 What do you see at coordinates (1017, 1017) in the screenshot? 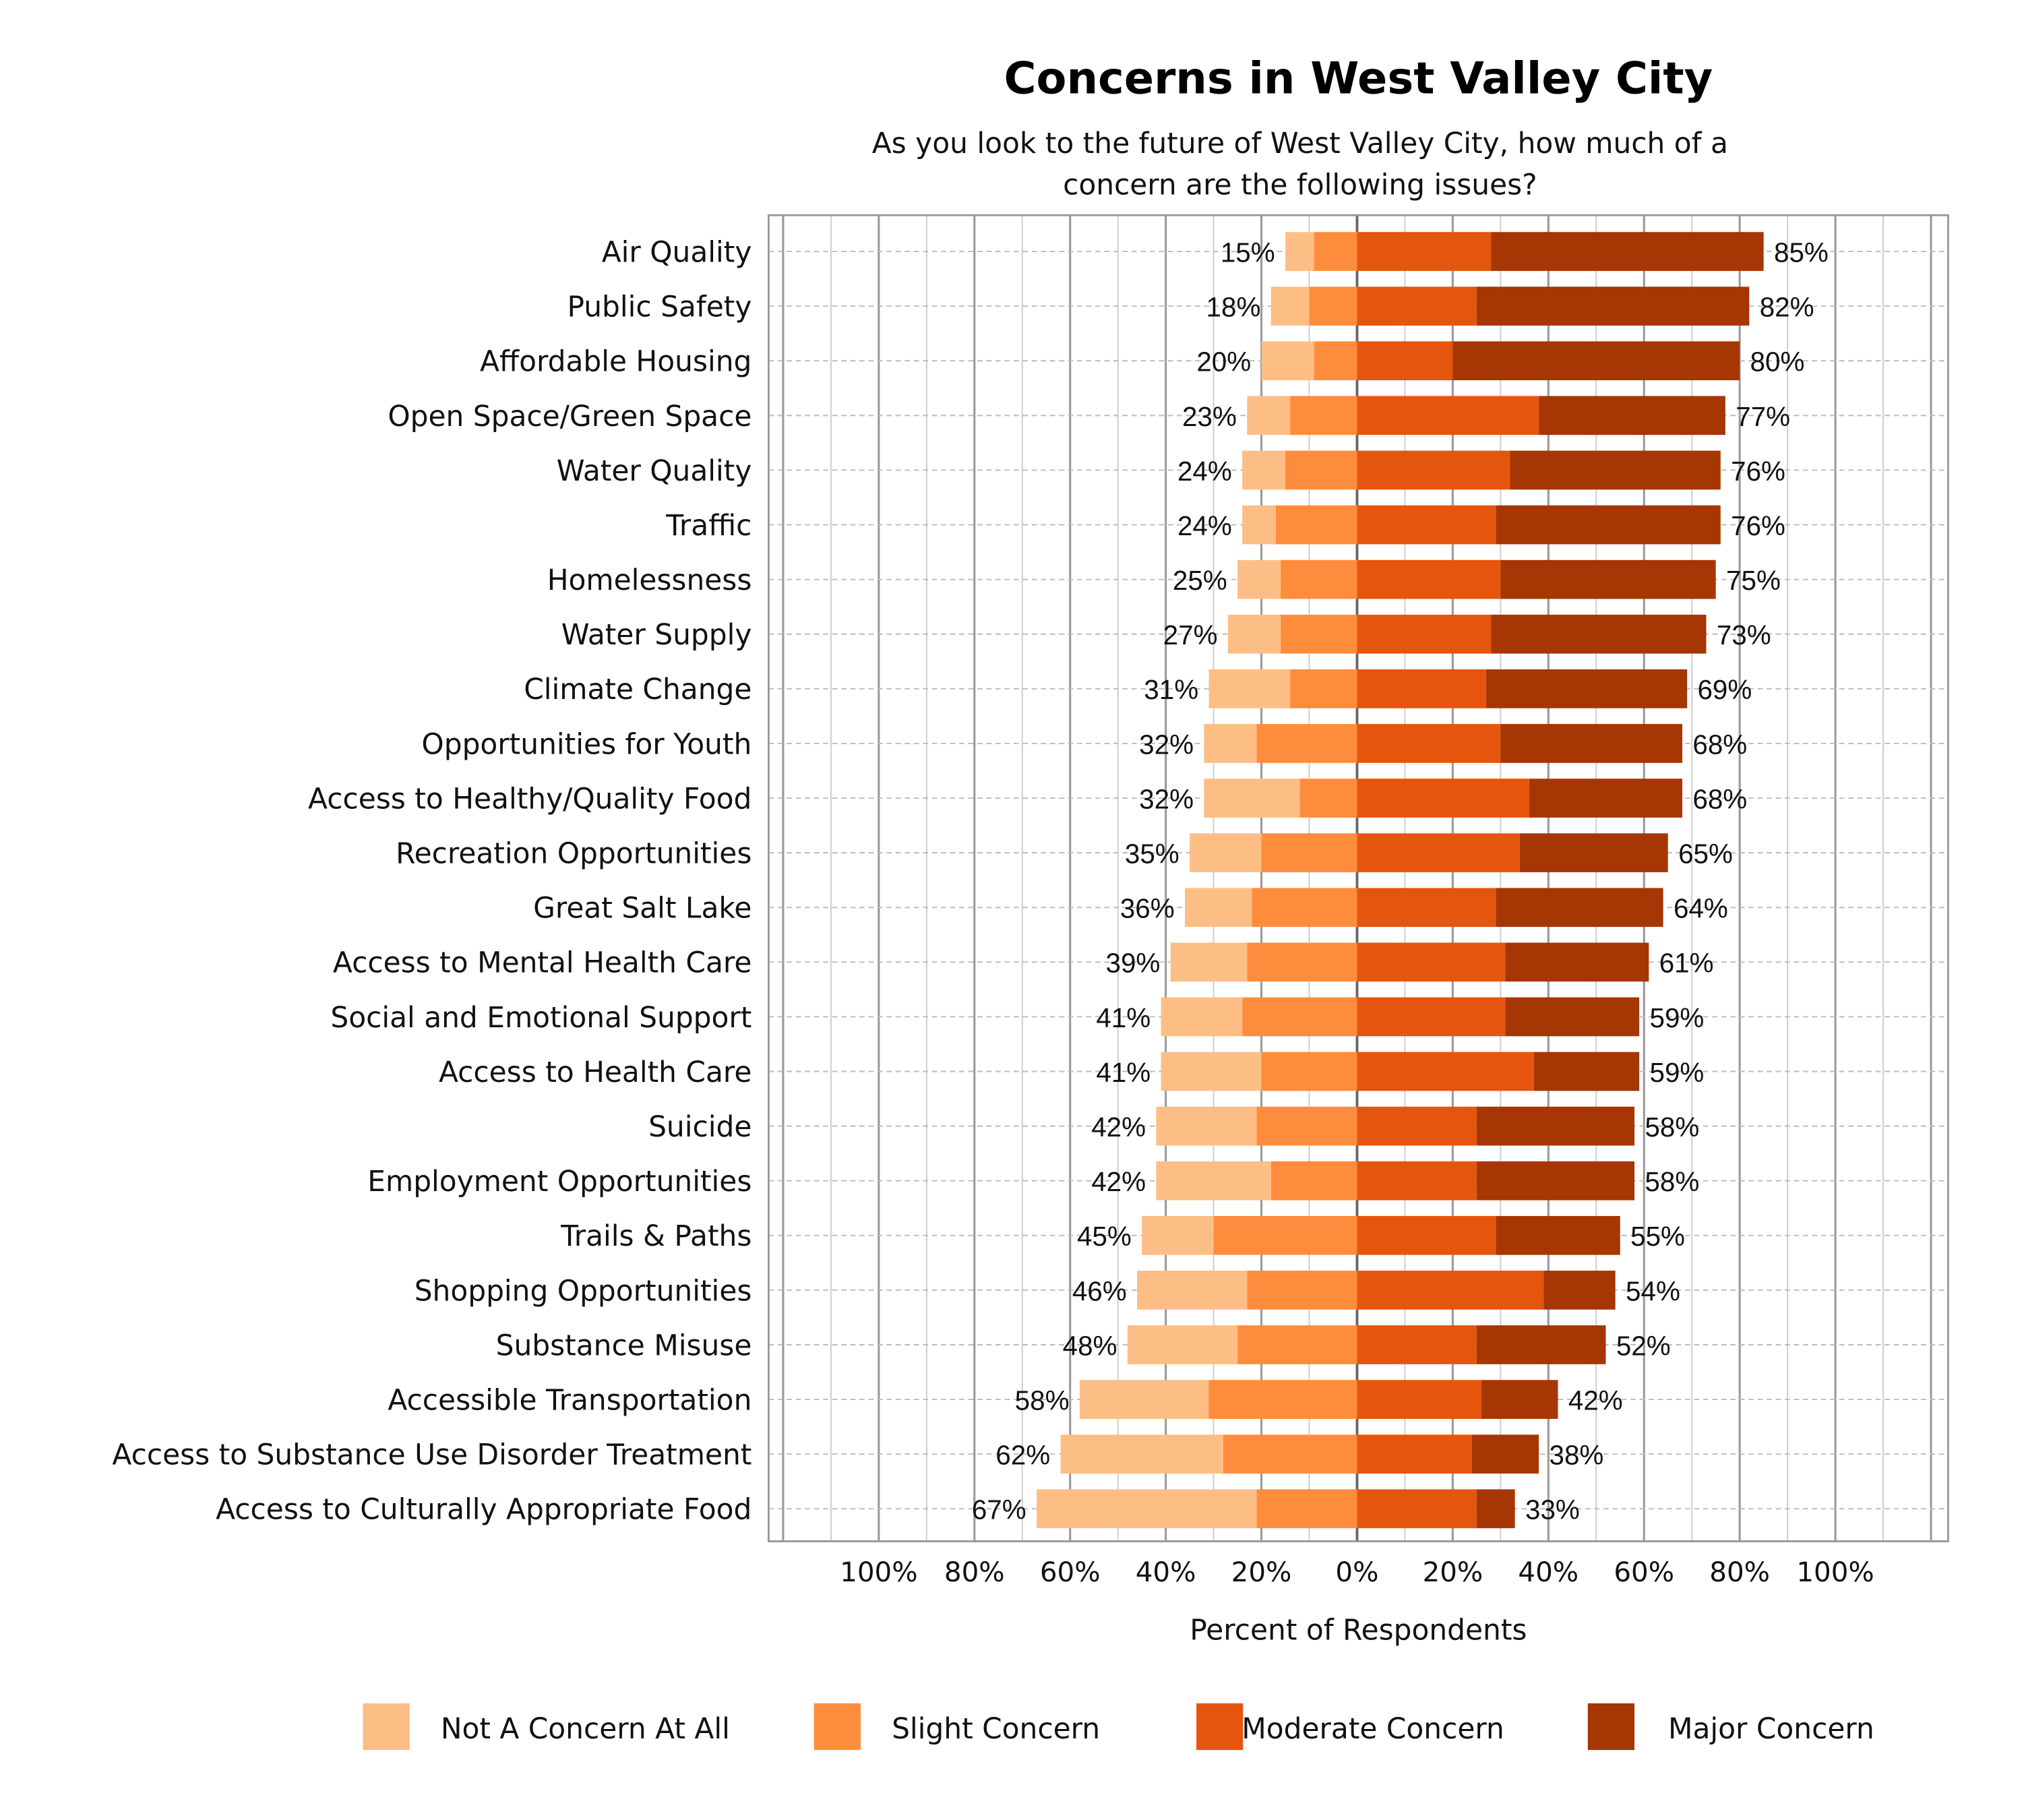
I see `bar-row: Social and Emotional Support 41% 59%` at bounding box center [1017, 1017].